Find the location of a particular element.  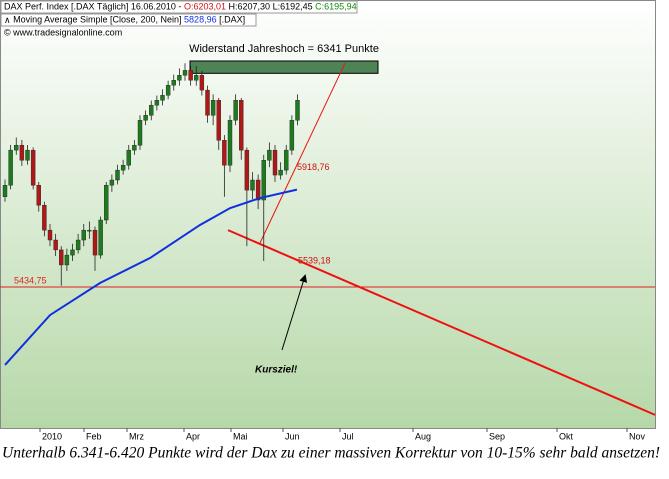

annotation: Widerstand Jahreshoch = 6341 Punkte is located at coordinates (284, 49).